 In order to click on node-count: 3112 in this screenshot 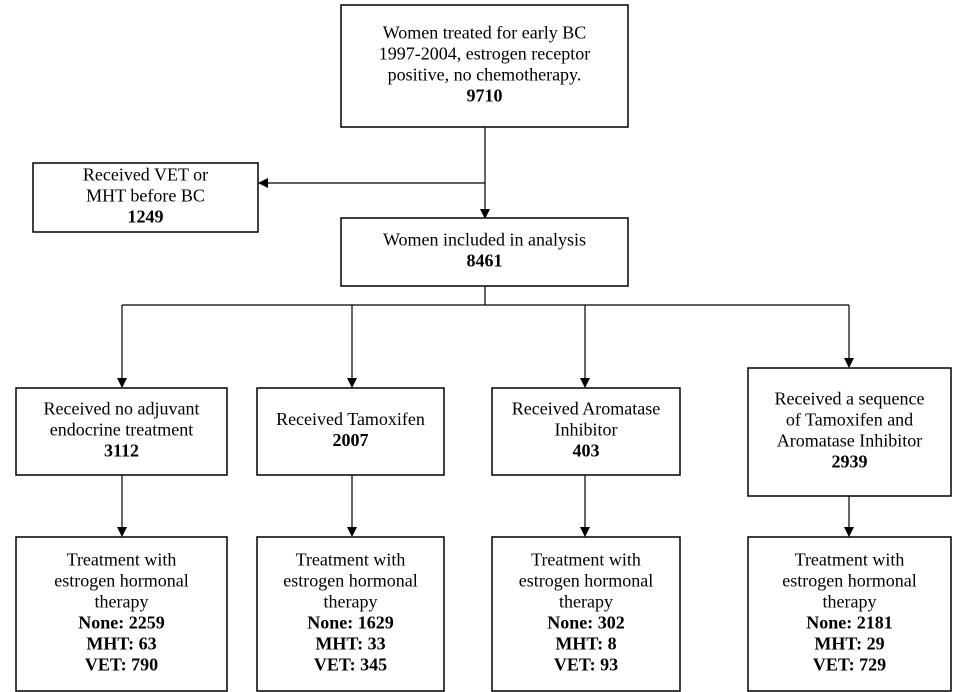, I will do `click(121, 451)`.